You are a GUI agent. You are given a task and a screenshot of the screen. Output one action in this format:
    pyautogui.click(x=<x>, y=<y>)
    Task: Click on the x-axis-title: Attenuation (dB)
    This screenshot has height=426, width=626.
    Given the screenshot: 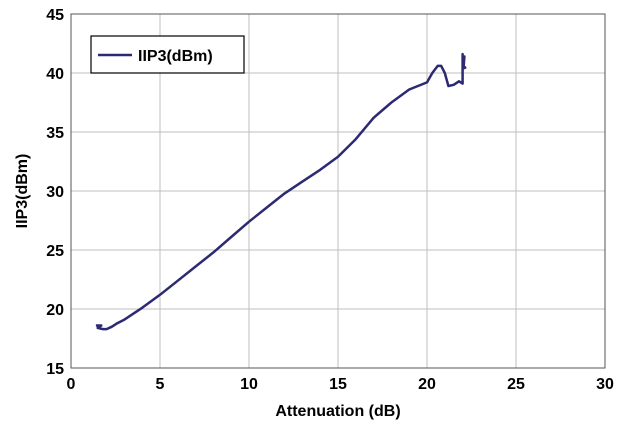 What is the action you would take?
    pyautogui.click(x=337, y=411)
    